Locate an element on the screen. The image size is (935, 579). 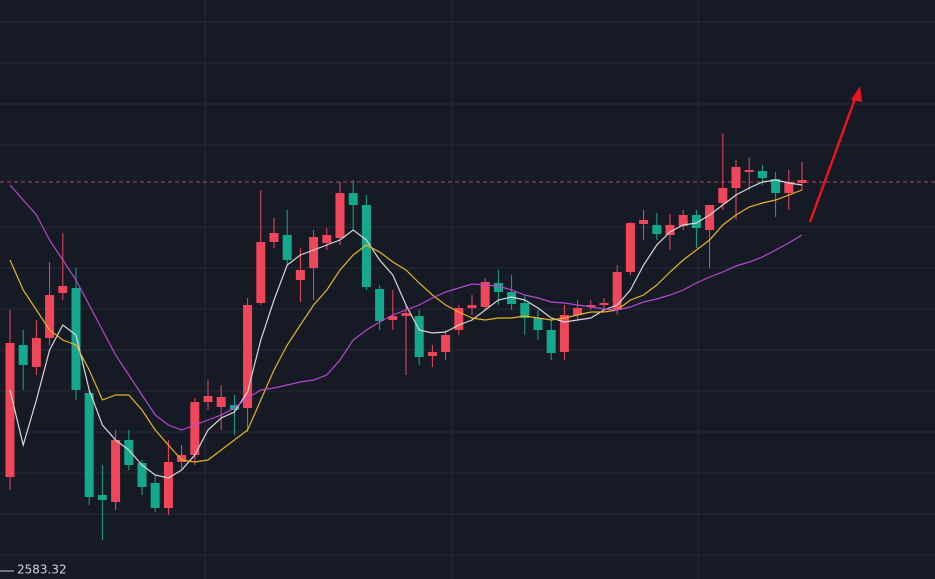
low-label: 2583.32 is located at coordinates (42, 570).